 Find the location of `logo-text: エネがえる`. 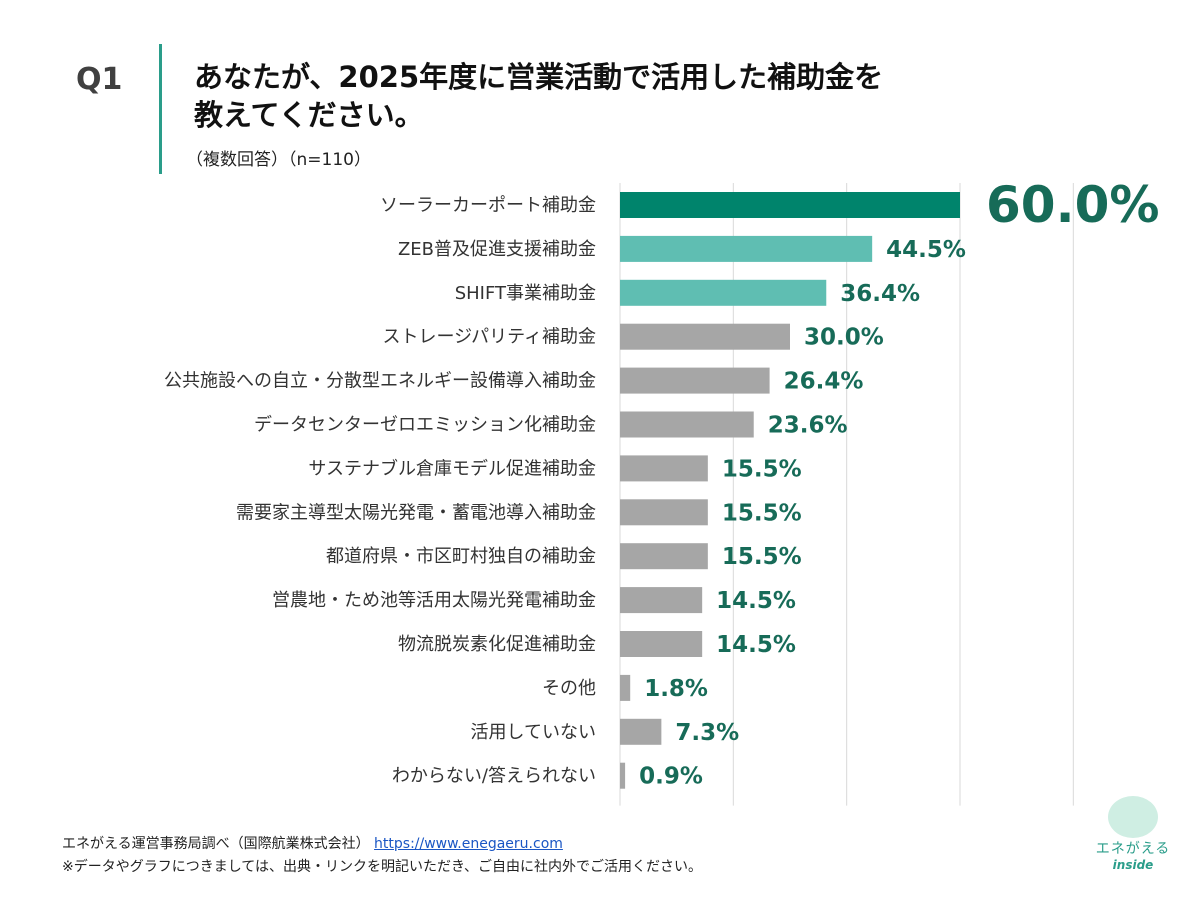

logo-text: エネがえる is located at coordinates (1133, 849).